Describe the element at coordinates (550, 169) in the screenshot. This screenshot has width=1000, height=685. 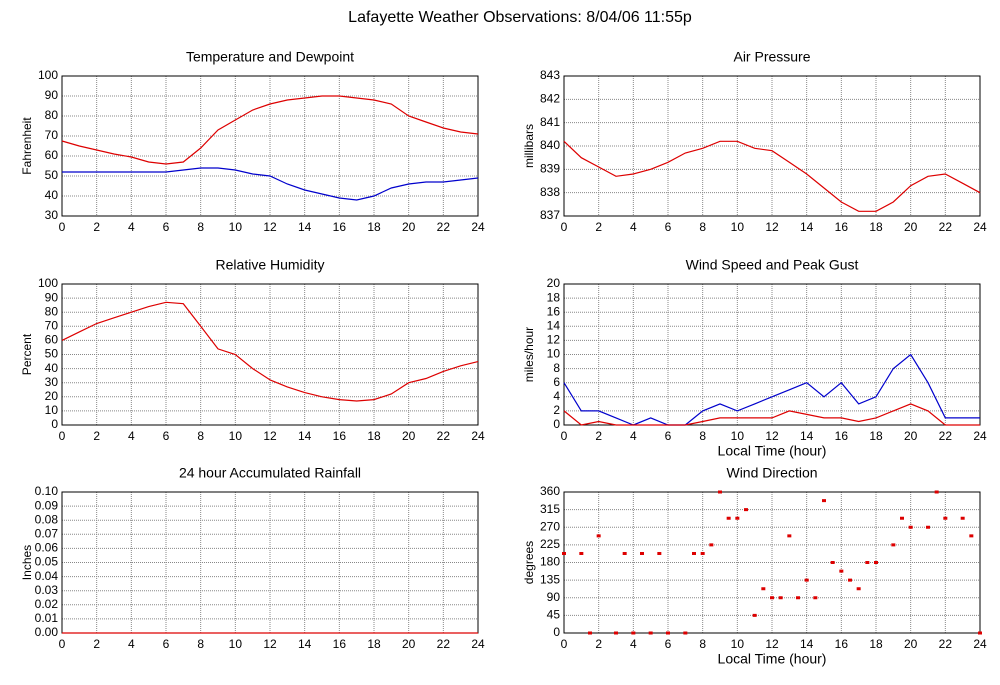
I see `y-tick-label: 839` at that location.